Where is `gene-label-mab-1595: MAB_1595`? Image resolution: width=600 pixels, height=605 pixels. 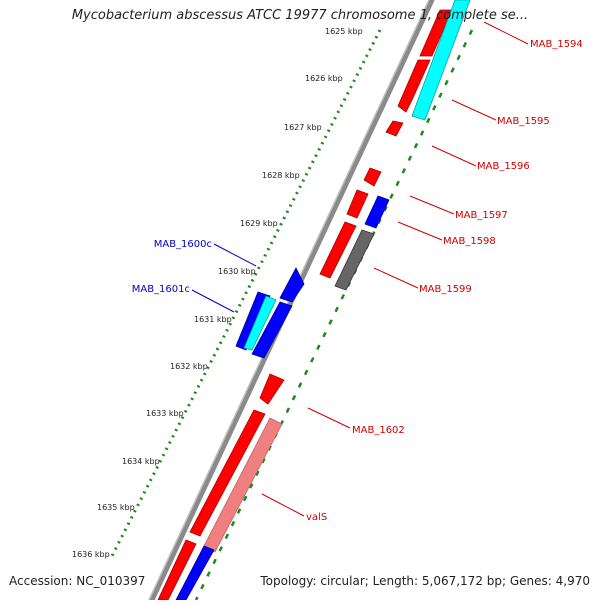
gene-label-mab-1595: MAB_1595 is located at coordinates (523, 121).